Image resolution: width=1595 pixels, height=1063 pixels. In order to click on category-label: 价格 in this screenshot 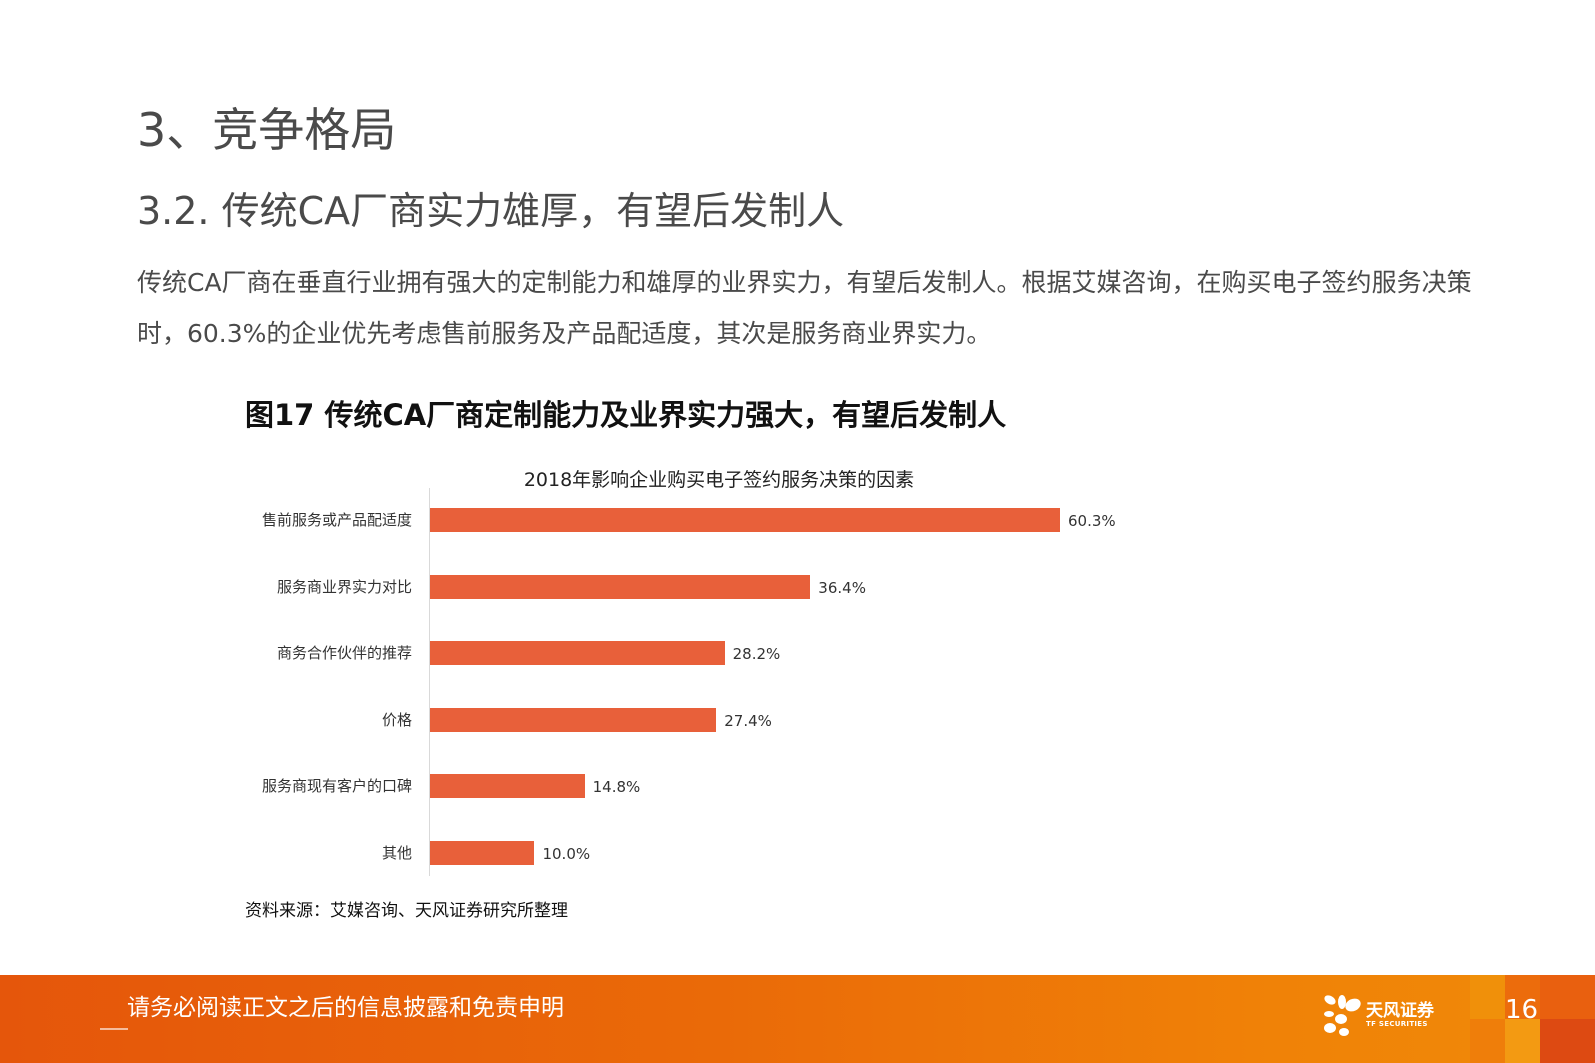, I will do `click(396, 720)`.